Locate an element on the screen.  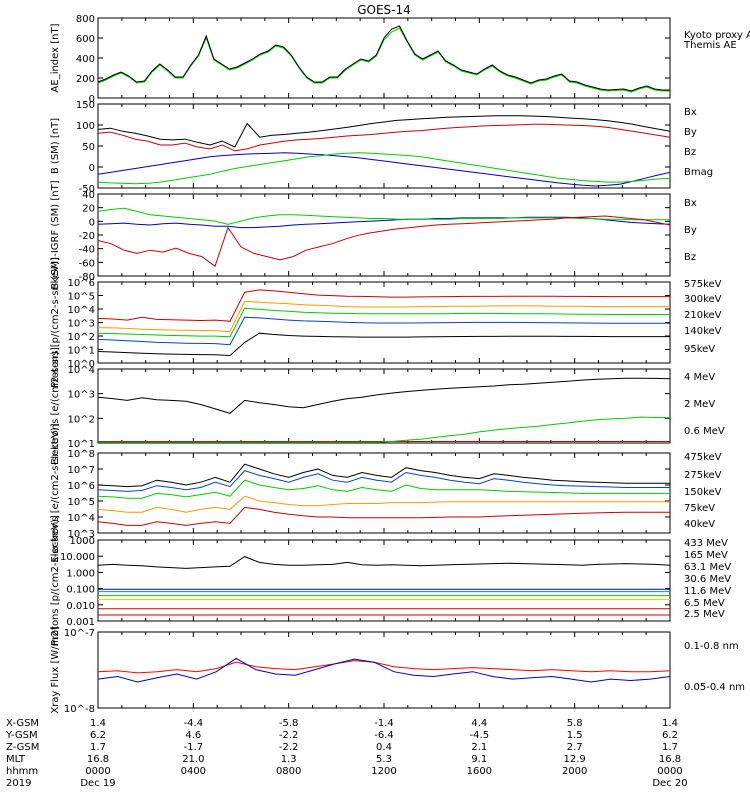
legend-entry: 40keV is located at coordinates (699, 524).